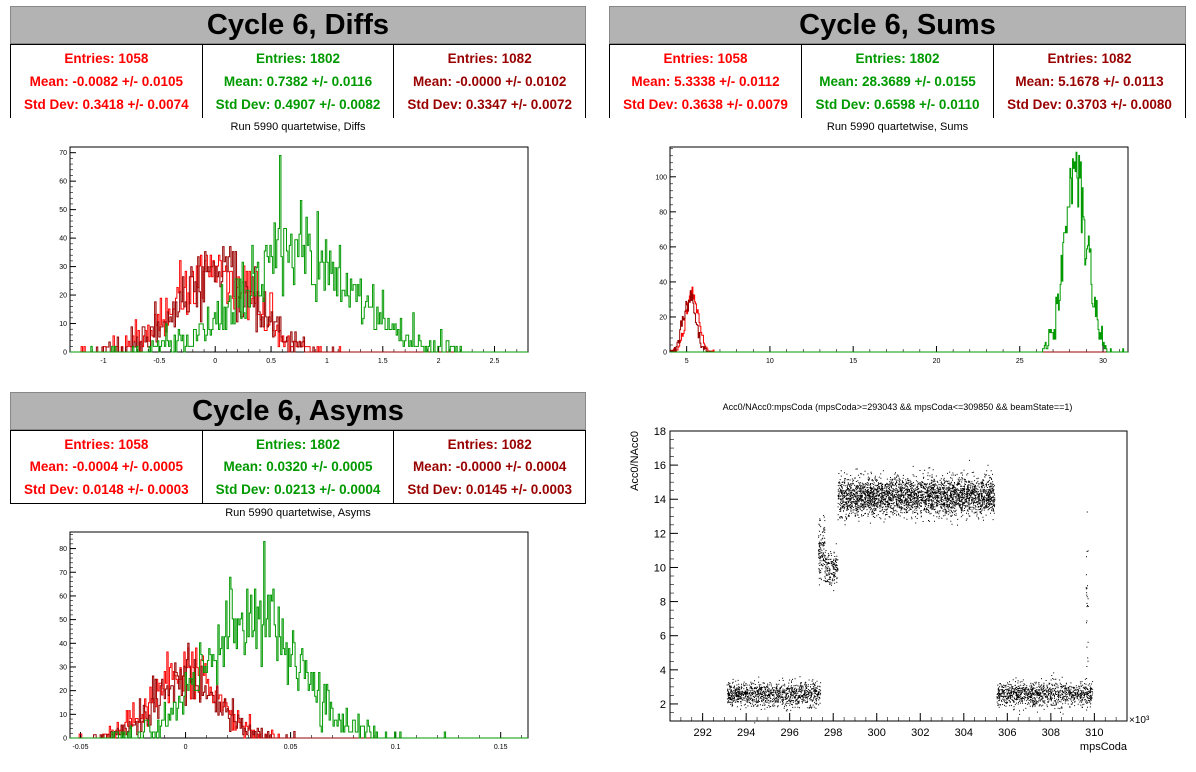 The width and height of the screenshot is (1196, 772). I want to click on y-tick-label: 12, so click(660, 534).